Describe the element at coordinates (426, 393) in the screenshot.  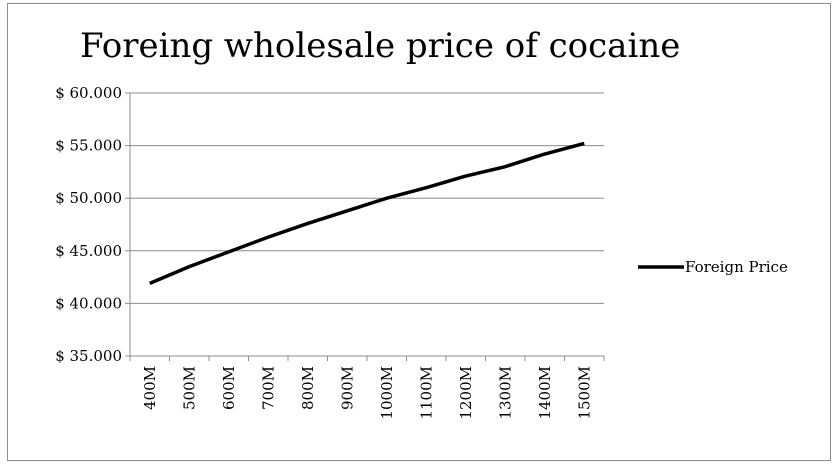
I see `x-tick-label: 1100M` at that location.